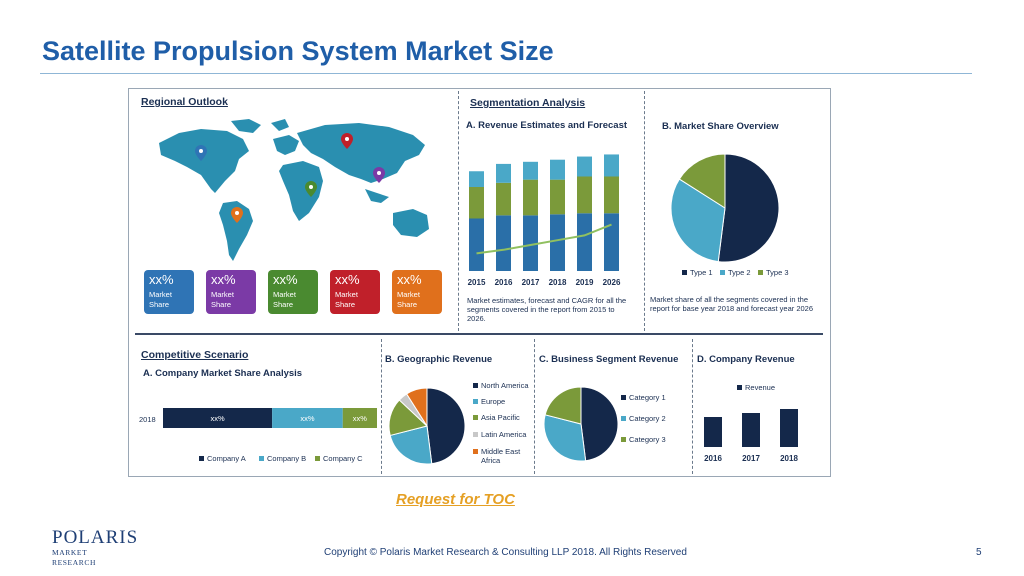  Describe the element at coordinates (558, 282) in the screenshot. I see `x-tick-label: 2018` at that location.